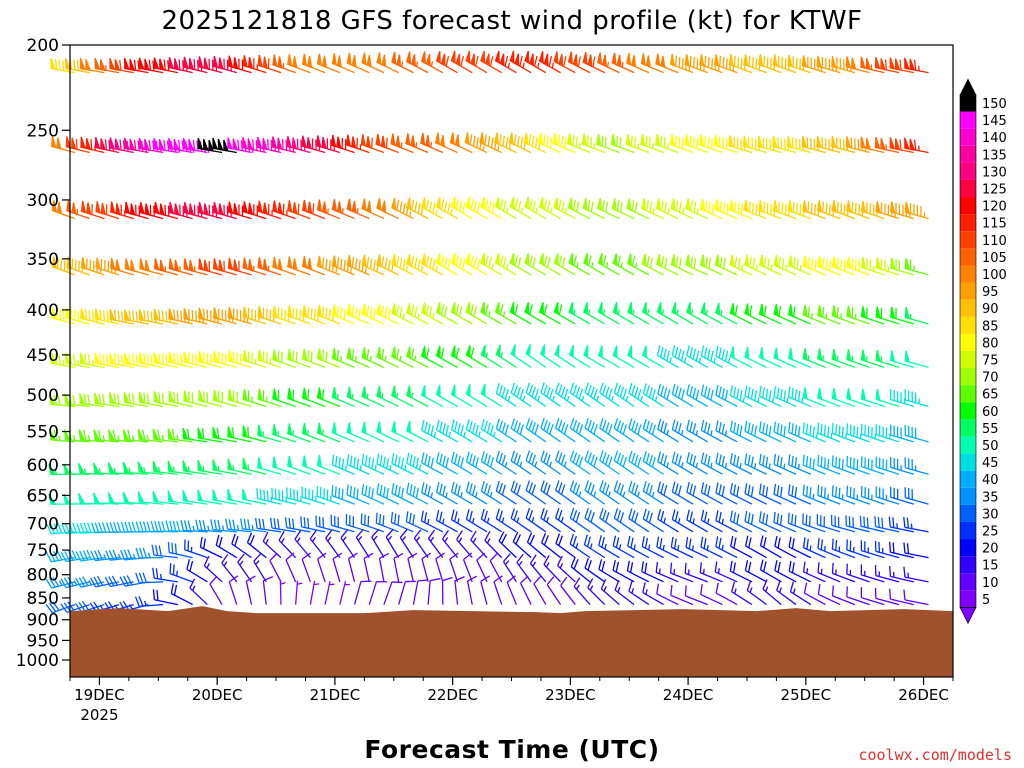 The image size is (1024, 768). What do you see at coordinates (43, 551) in the screenshot?
I see `y-tick-label-750: 750` at bounding box center [43, 551].